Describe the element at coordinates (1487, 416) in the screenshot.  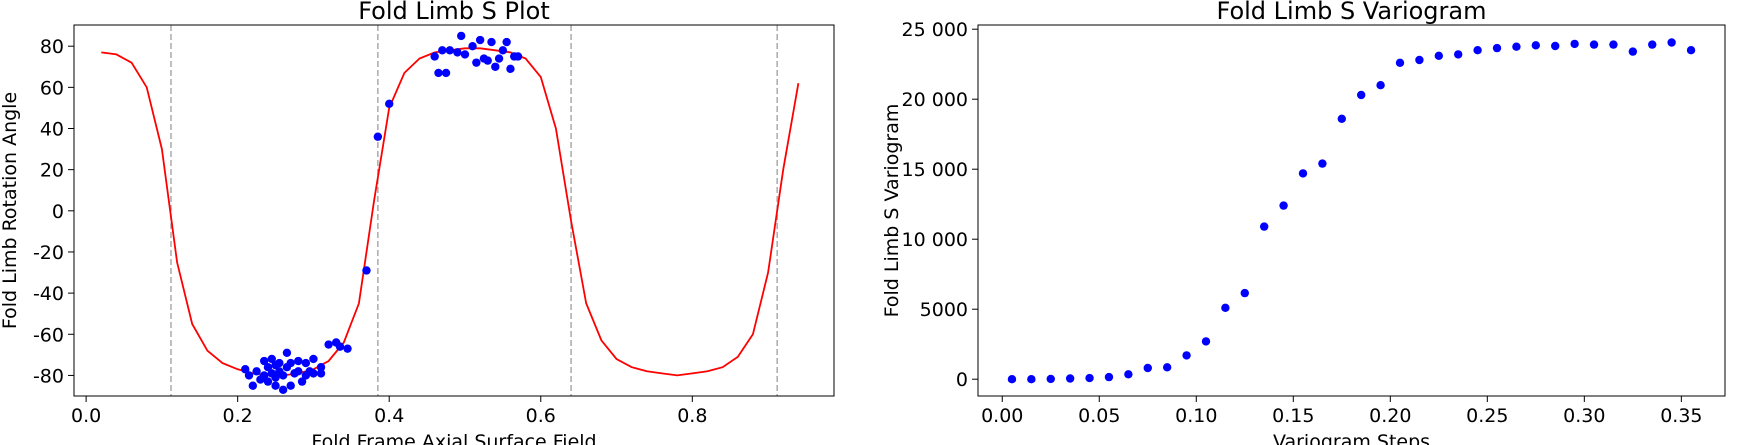
I see `x-tick-label: 0.25` at that location.